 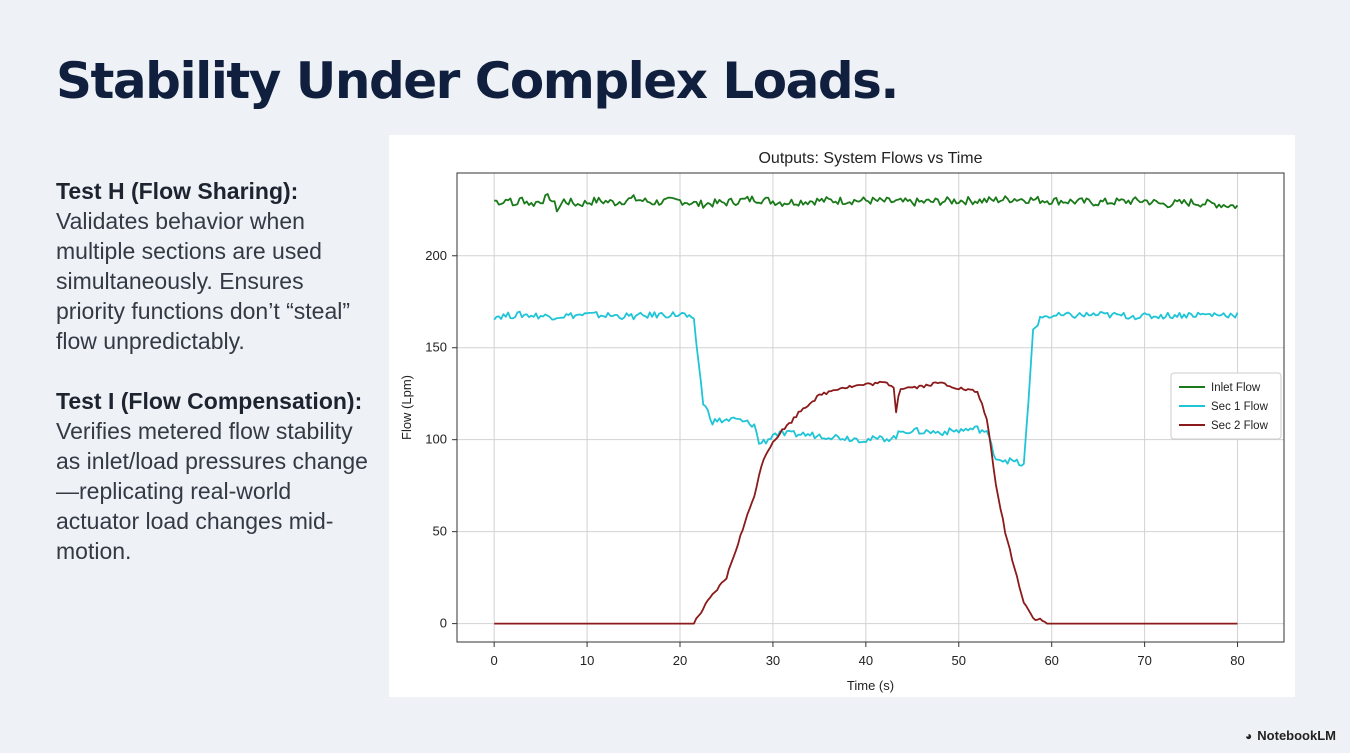 What do you see at coordinates (406, 407) in the screenshot?
I see `y-axis-label: Flow (Lpm)` at bounding box center [406, 407].